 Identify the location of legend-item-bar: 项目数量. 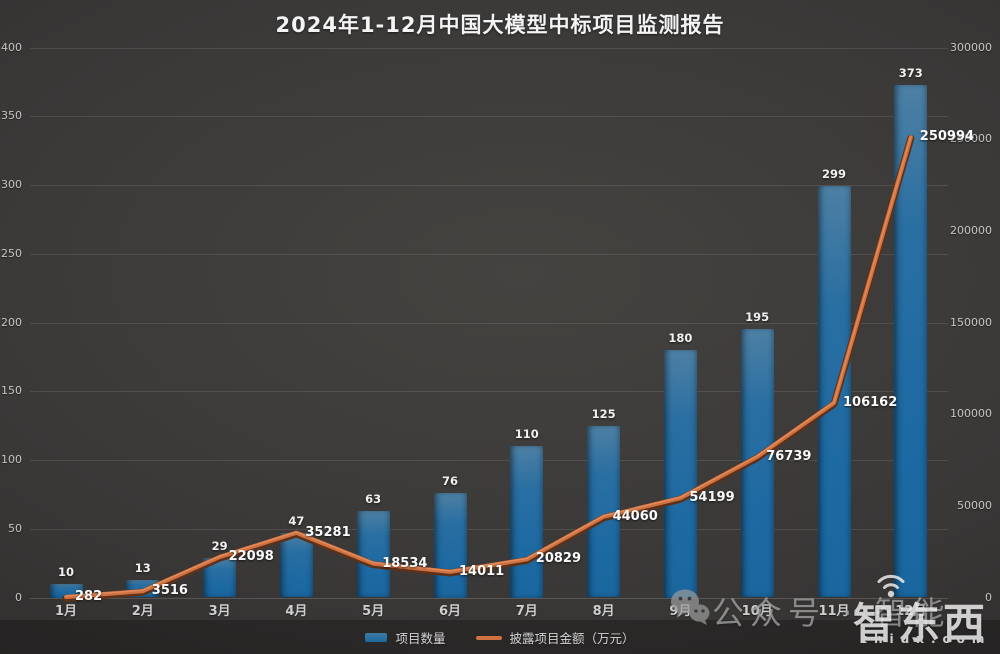
(405, 637).